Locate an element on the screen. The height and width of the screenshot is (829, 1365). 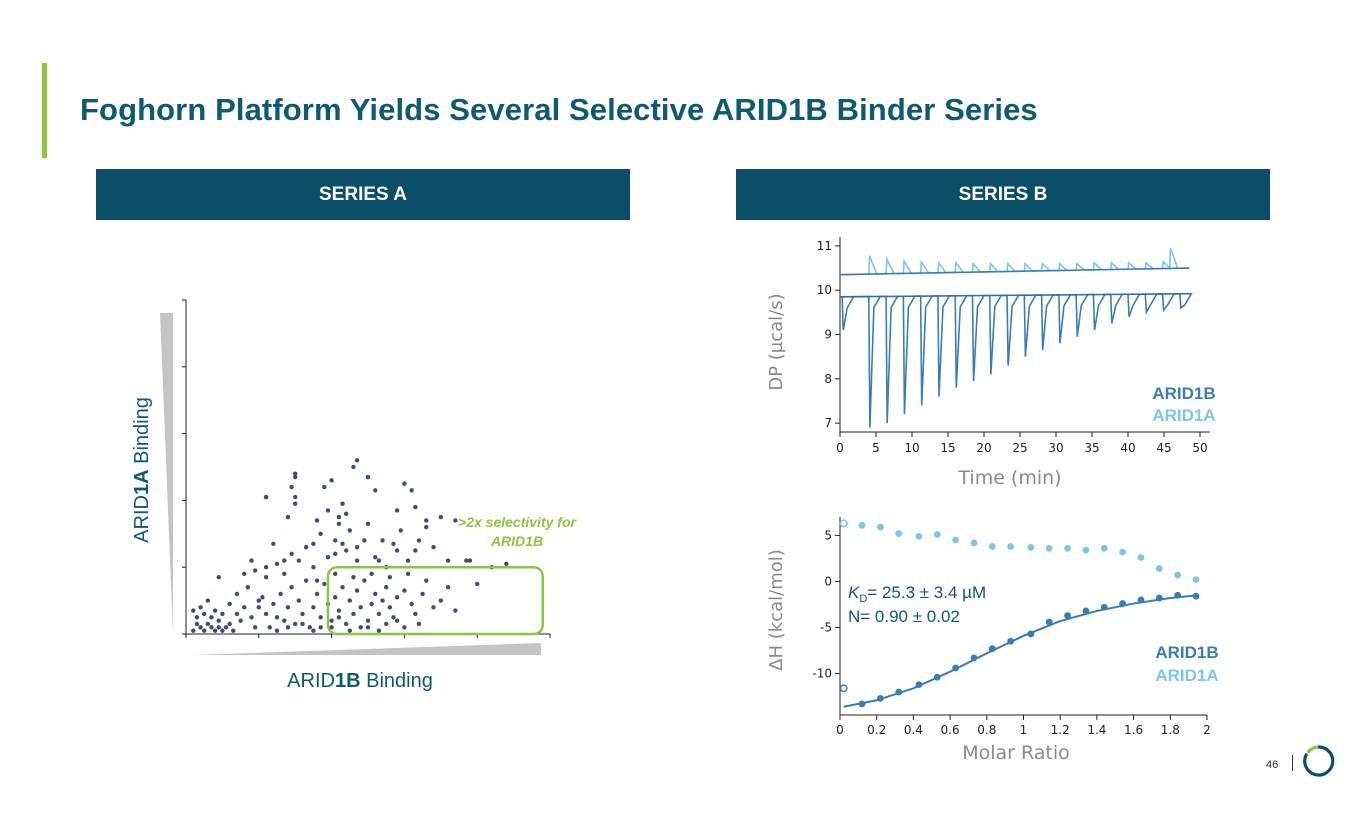
dp-x-tick-label: 35 is located at coordinates (1091, 448).